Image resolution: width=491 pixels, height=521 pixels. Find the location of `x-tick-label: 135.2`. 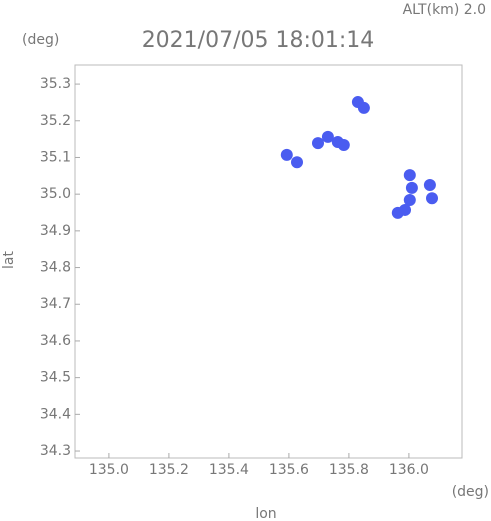

x-tick-label: 135.2 is located at coordinates (169, 470).